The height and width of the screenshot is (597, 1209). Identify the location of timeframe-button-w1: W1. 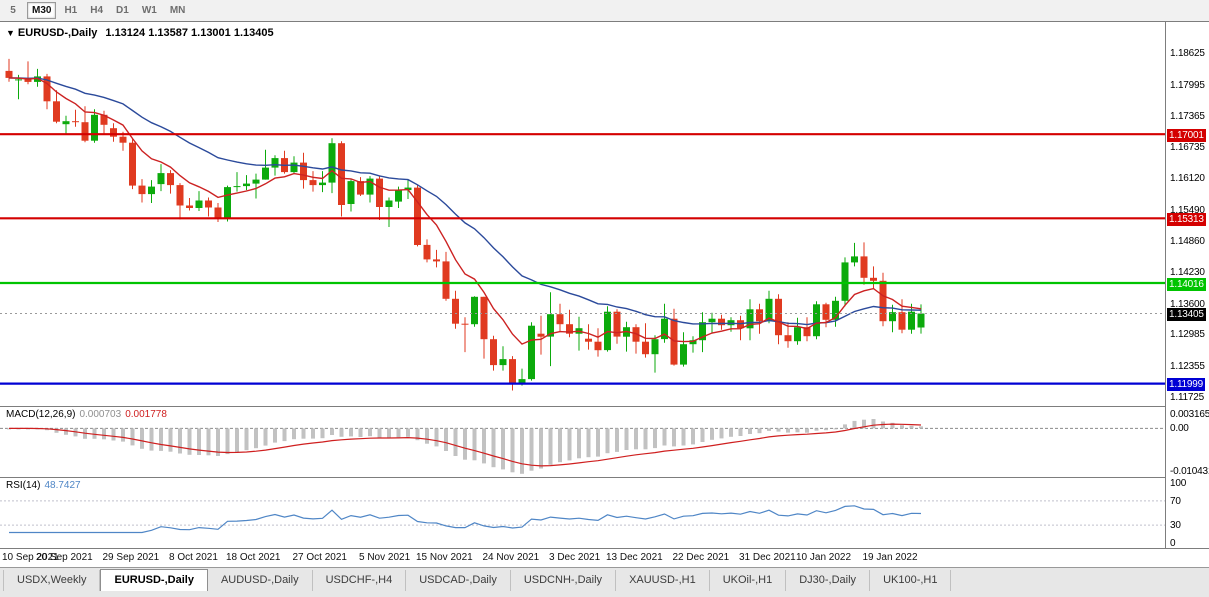
(149, 10).